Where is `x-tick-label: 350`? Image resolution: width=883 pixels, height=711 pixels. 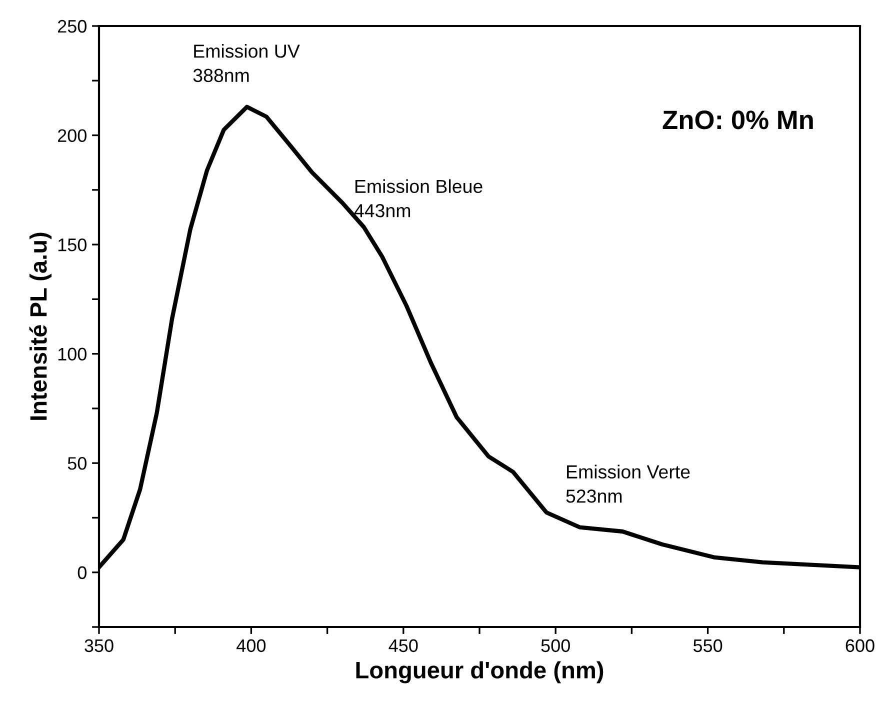 x-tick-label: 350 is located at coordinates (99, 645).